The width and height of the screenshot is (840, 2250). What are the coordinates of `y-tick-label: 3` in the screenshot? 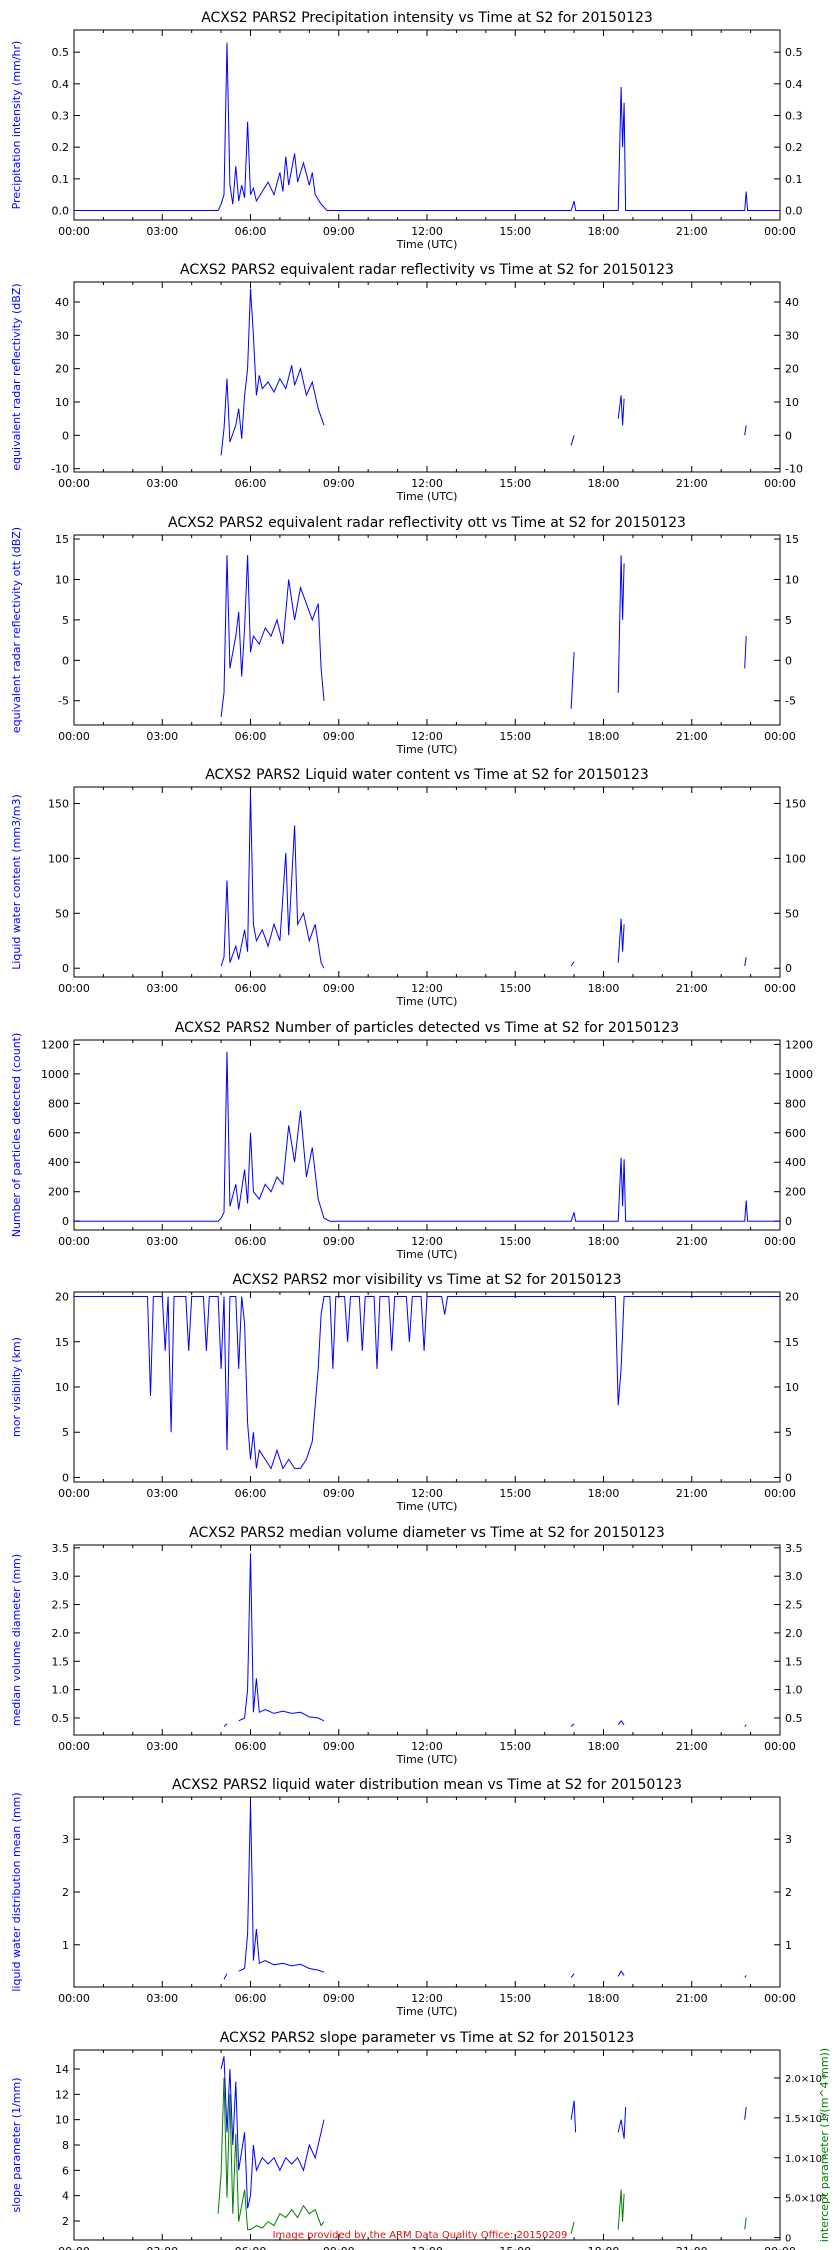 It's located at (65, 1839).